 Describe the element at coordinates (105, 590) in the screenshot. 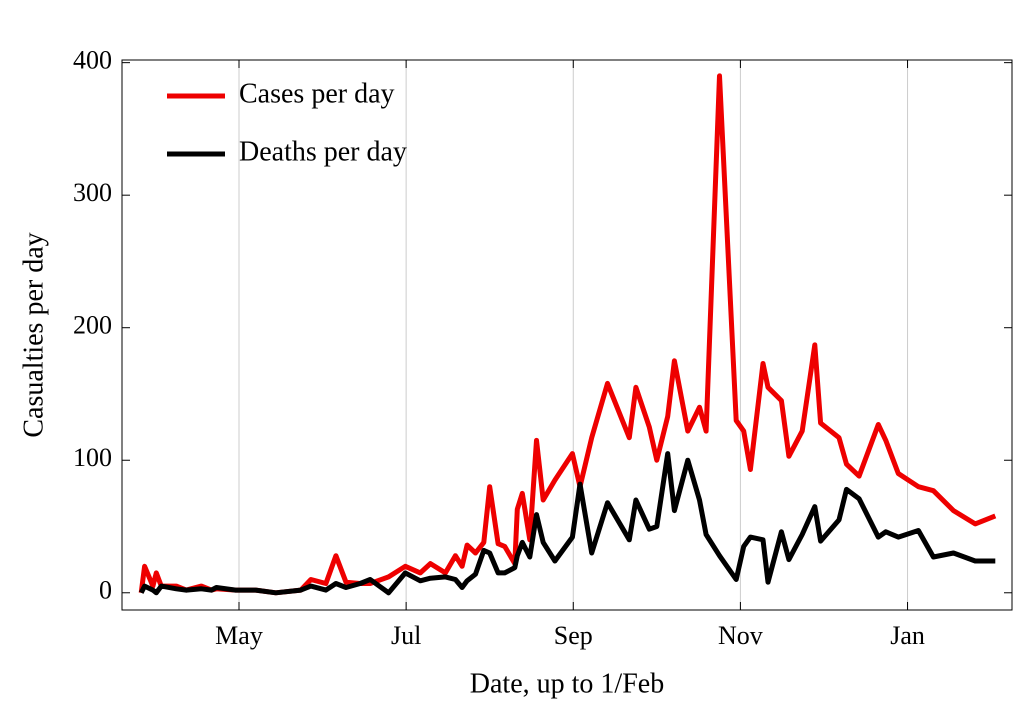

I see `y-tick-label: 0` at that location.